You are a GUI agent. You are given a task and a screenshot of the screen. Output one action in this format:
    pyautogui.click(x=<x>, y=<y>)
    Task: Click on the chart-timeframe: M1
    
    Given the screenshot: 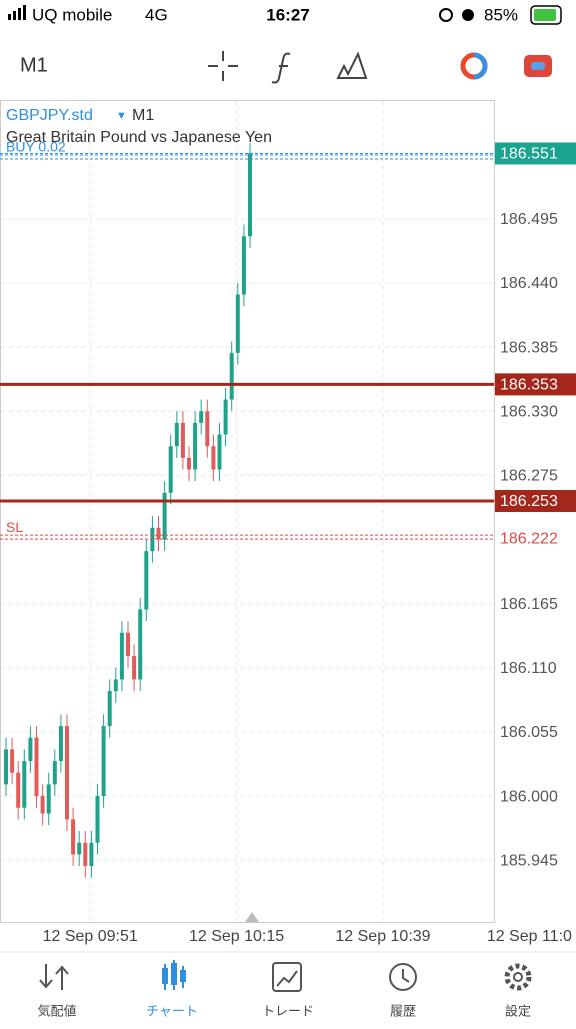 What is the action you would take?
    pyautogui.click(x=143, y=115)
    